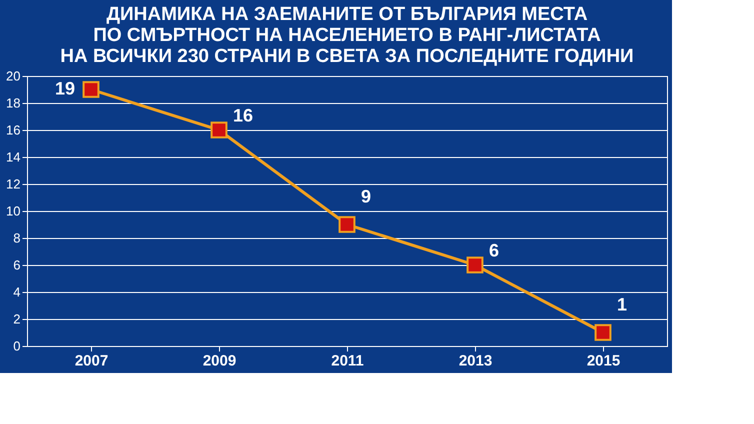 This screenshot has height=424, width=754. What do you see at coordinates (16, 265) in the screenshot?
I see `y-tick-label: 6` at bounding box center [16, 265].